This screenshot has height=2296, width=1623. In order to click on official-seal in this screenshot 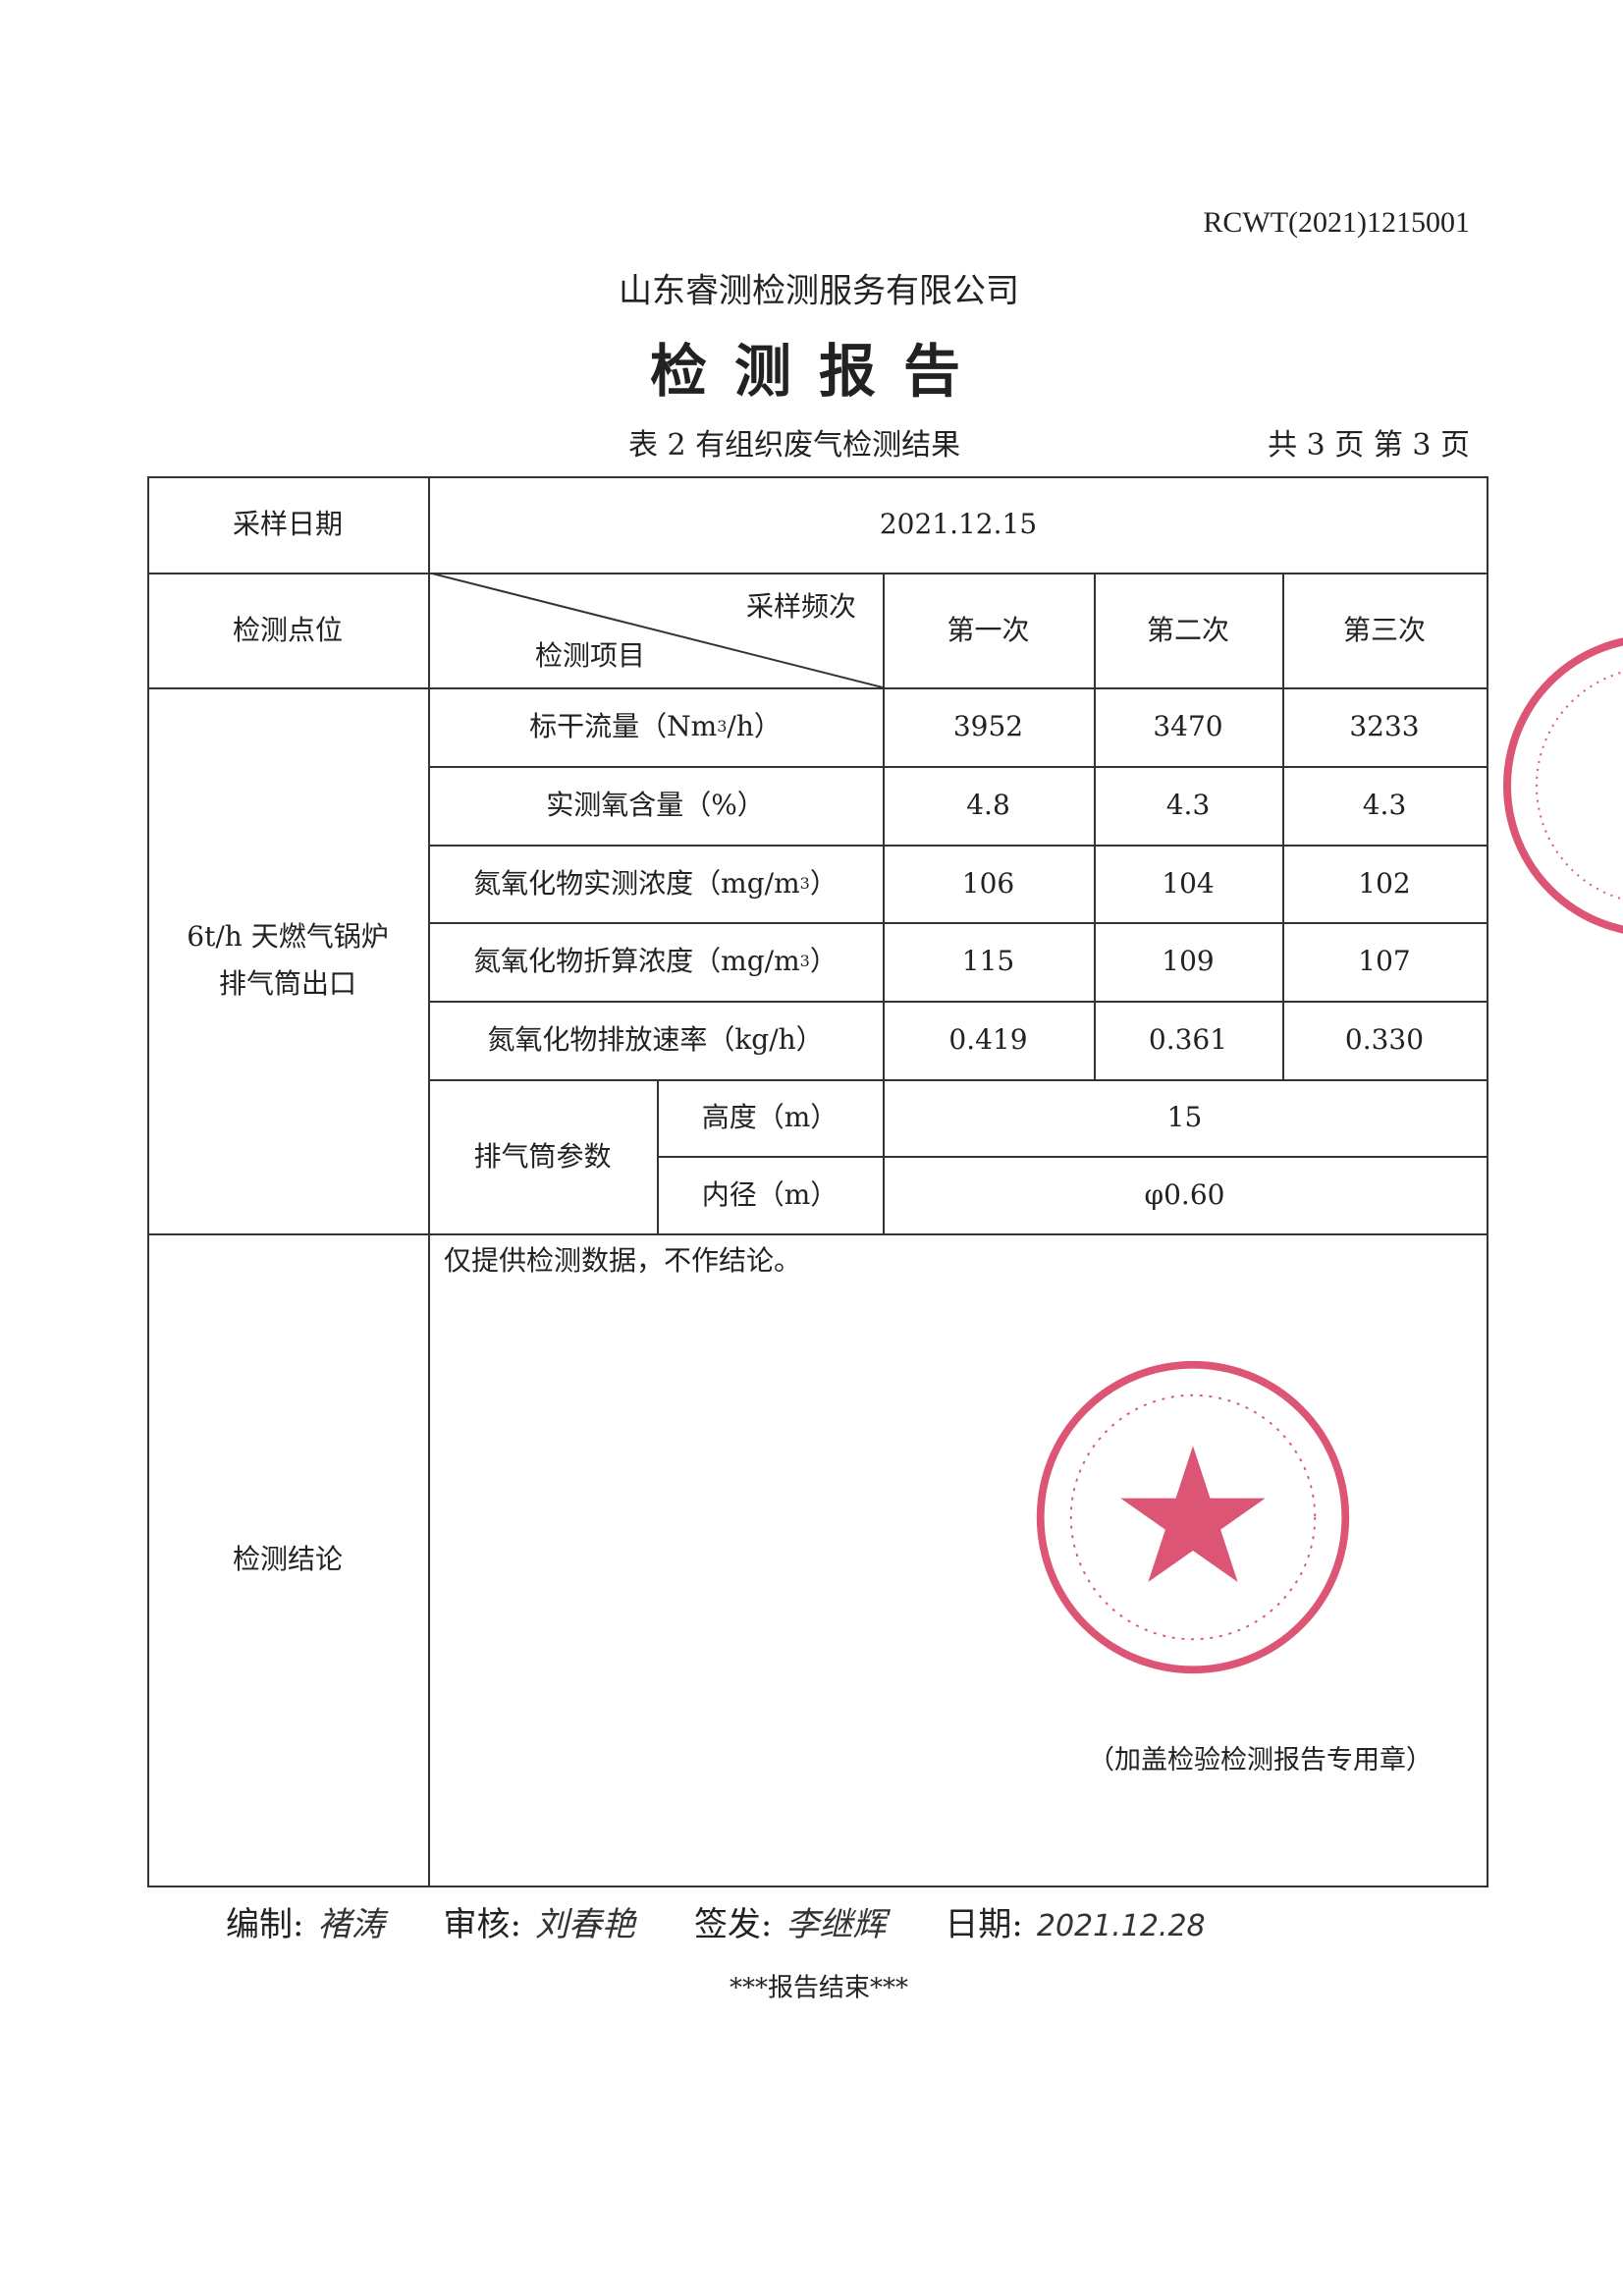, I will do `click(1193, 1517)`.